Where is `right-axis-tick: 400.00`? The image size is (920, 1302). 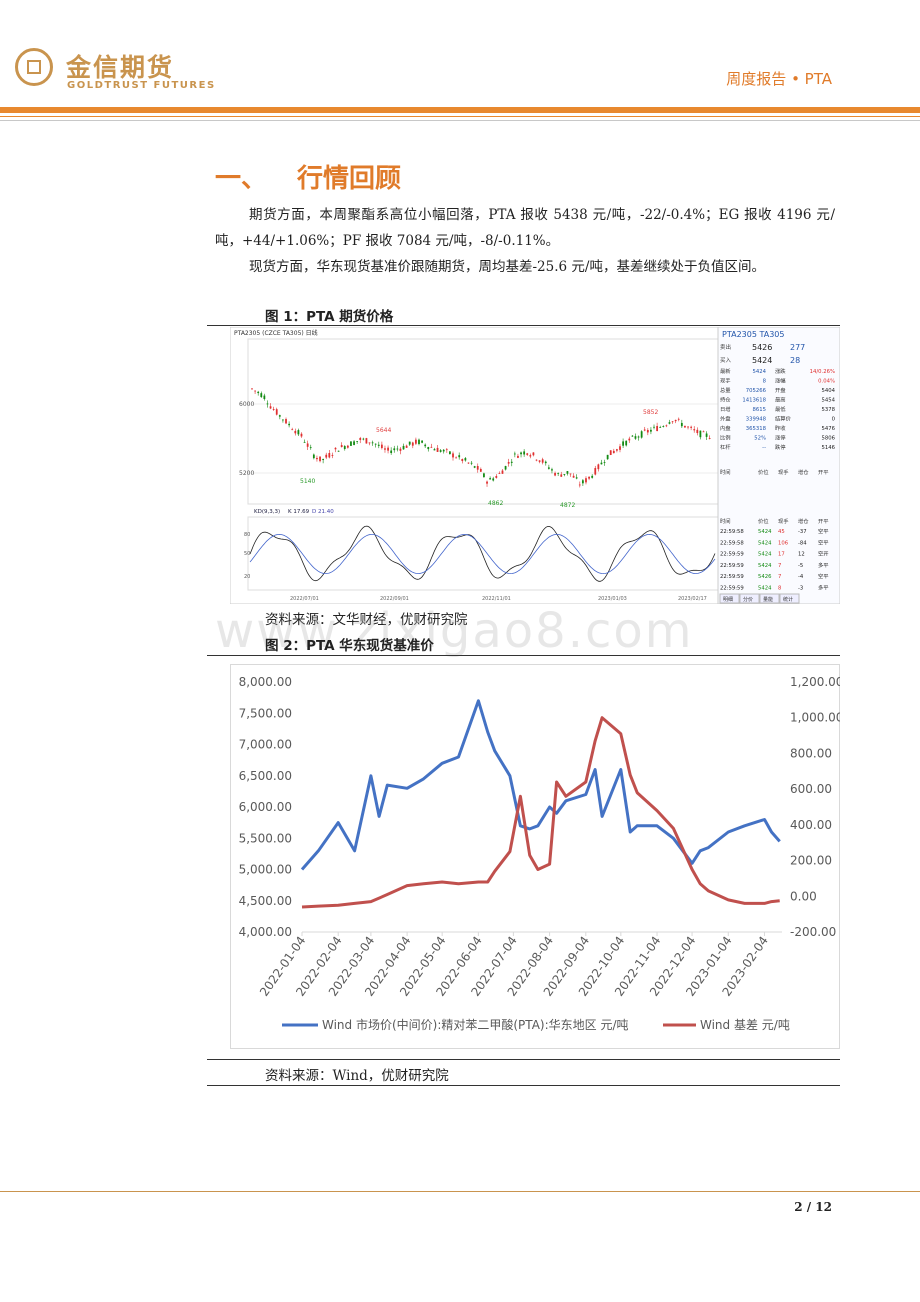 right-axis-tick: 400.00 is located at coordinates (811, 825).